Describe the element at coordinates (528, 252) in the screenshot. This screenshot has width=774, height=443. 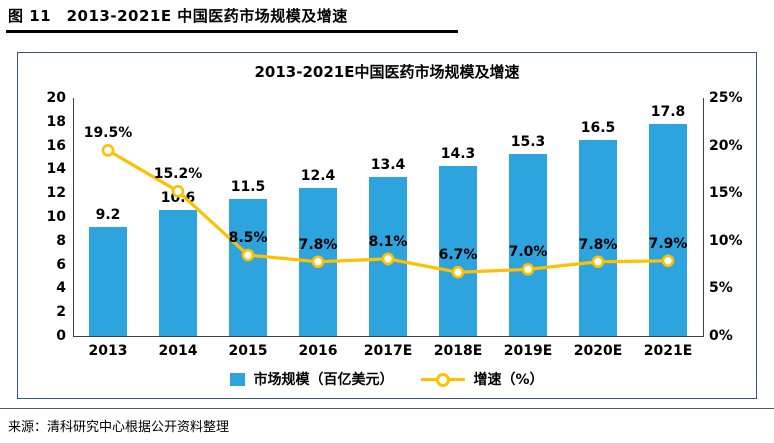
I see `growth-value-label: 7.0%` at that location.